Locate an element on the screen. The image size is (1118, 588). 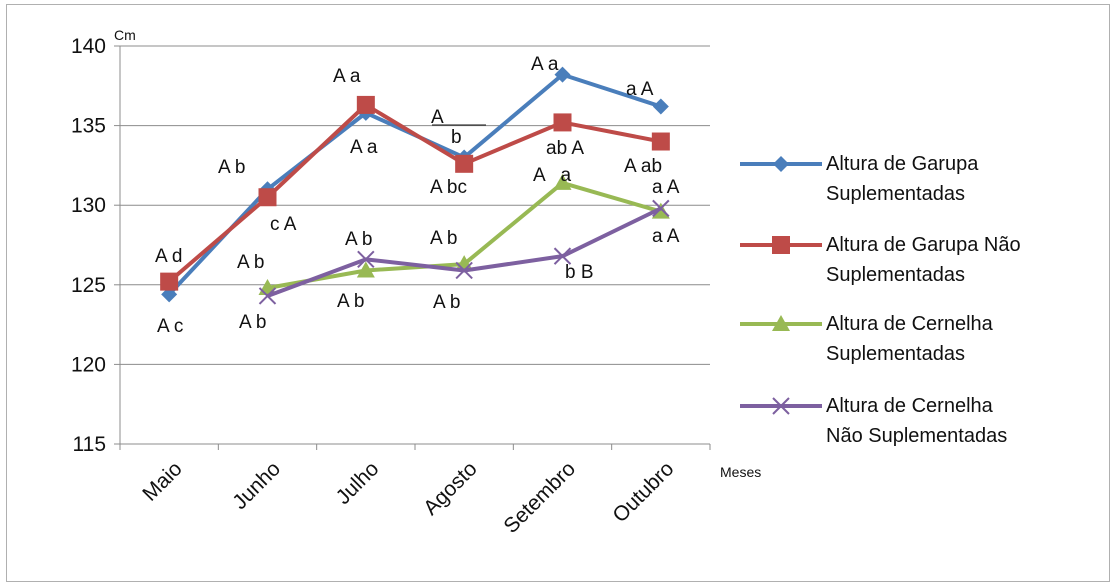
annotation-label: b B is located at coordinates (579, 272).